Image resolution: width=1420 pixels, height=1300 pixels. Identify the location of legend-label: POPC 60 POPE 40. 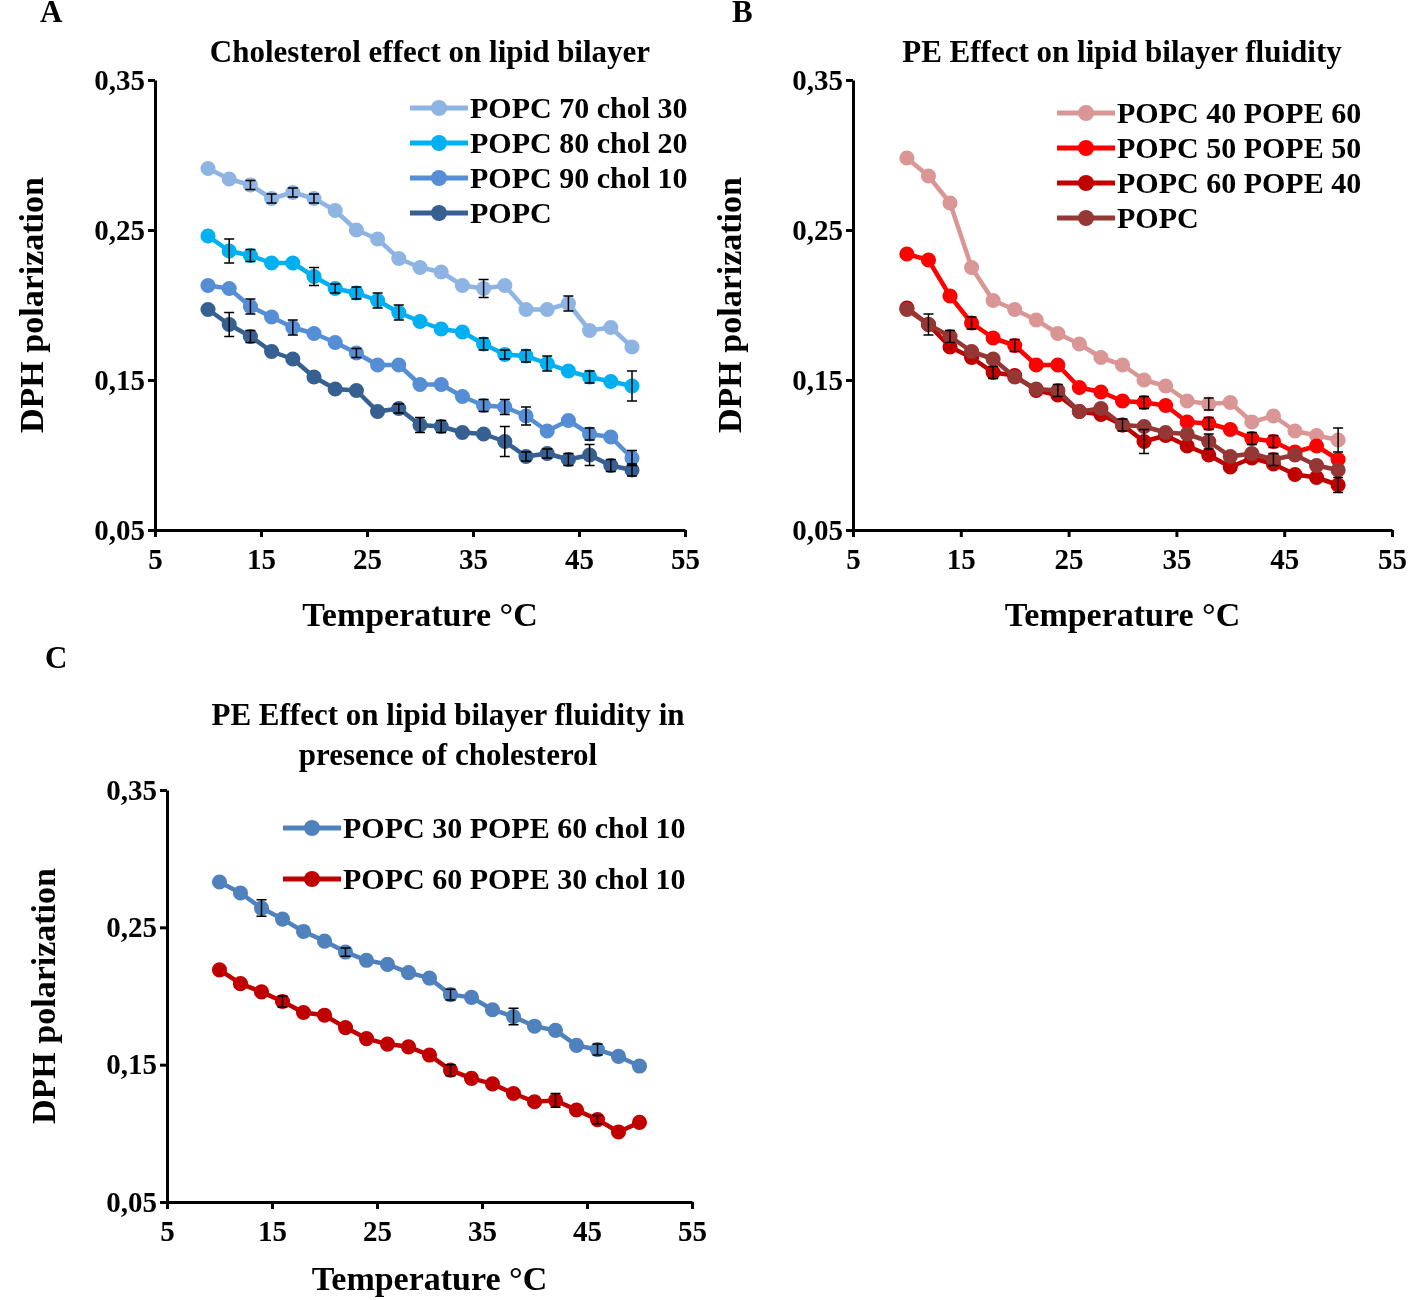
(1239, 182).